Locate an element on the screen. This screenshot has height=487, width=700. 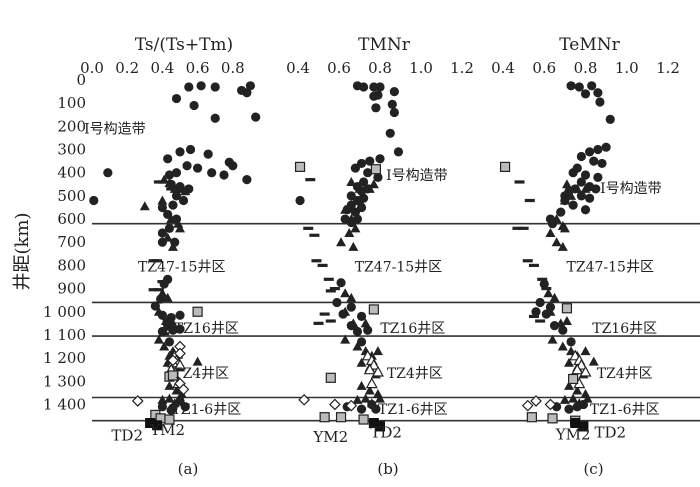
x-tick-label: 1.2 is located at coordinates (668, 68).